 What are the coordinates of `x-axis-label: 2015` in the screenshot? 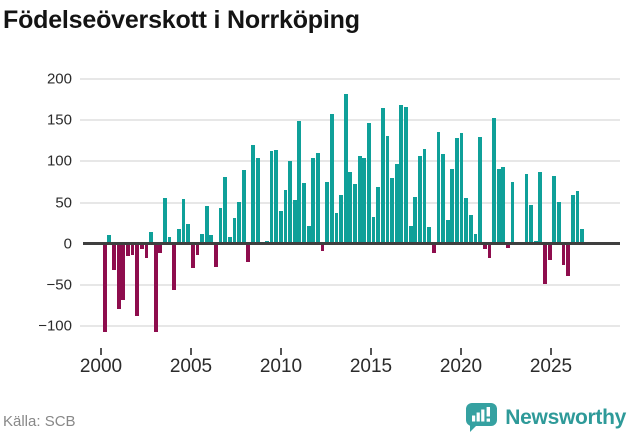 It's located at (371, 366).